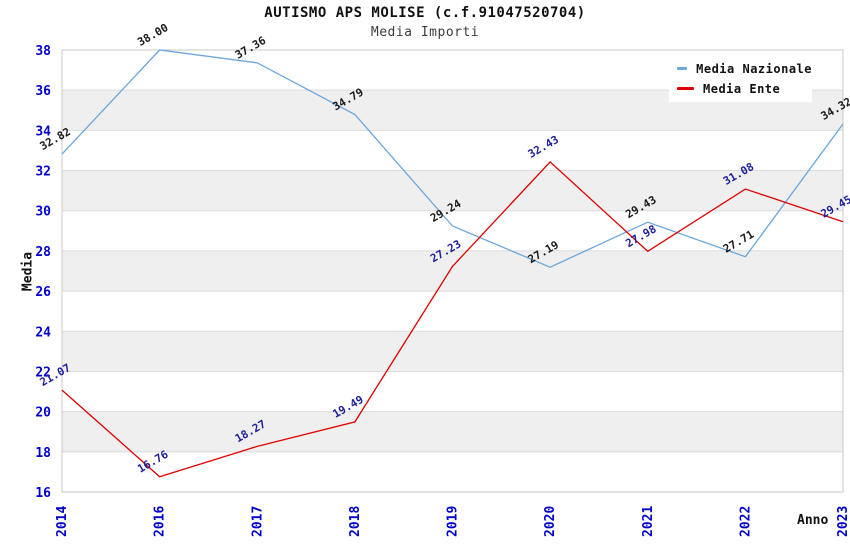 This screenshot has height=550, width=850. Describe the element at coordinates (754, 68) in the screenshot. I see `legend-label: Media Nazionale` at that location.